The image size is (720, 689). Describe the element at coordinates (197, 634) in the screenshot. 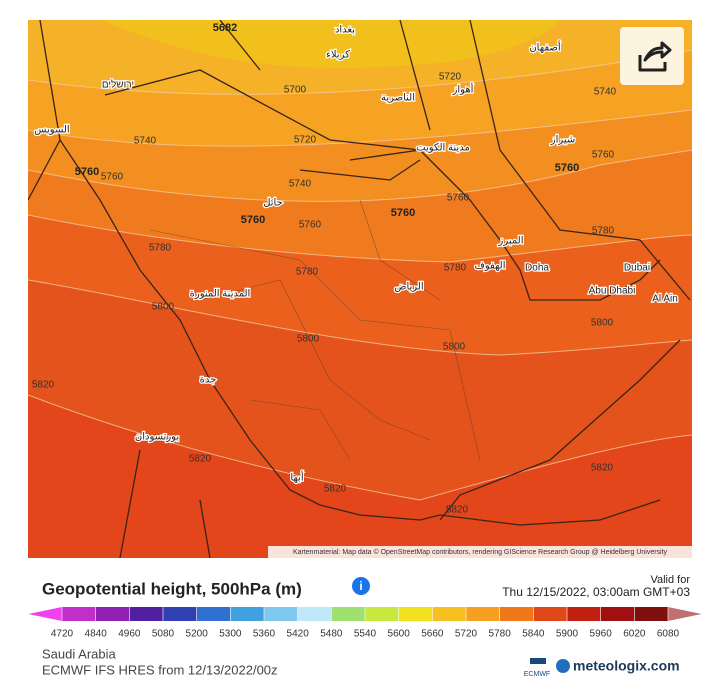

I see `colorbar-tick-label: 5200` at that location.